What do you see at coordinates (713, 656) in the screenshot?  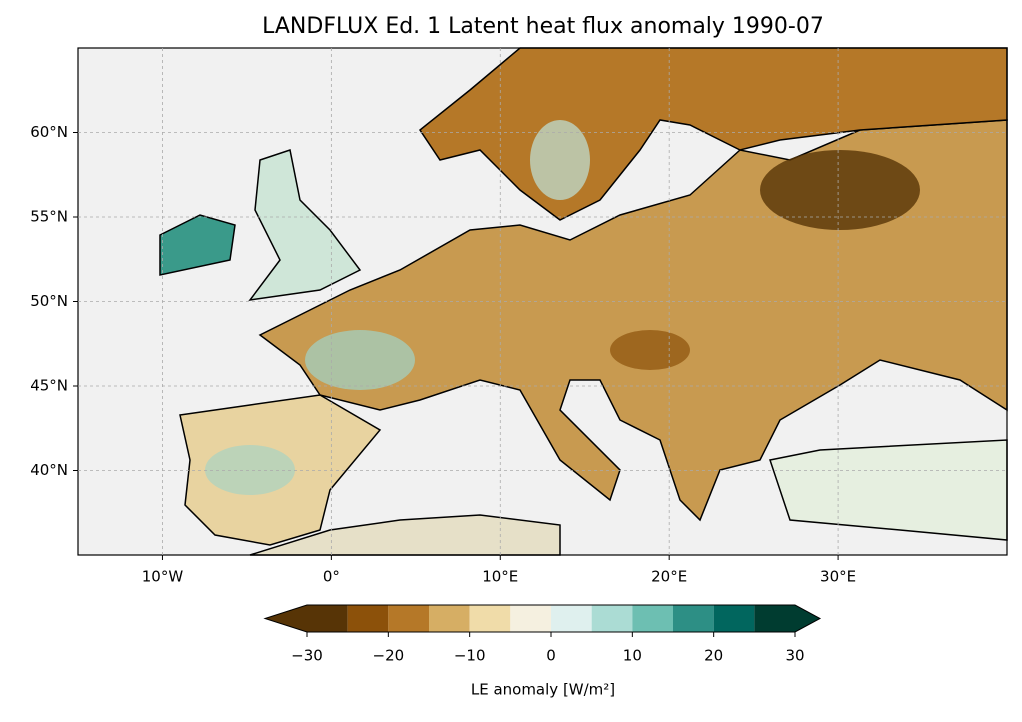 I see `colorbar-tick-label: 20` at bounding box center [713, 656].